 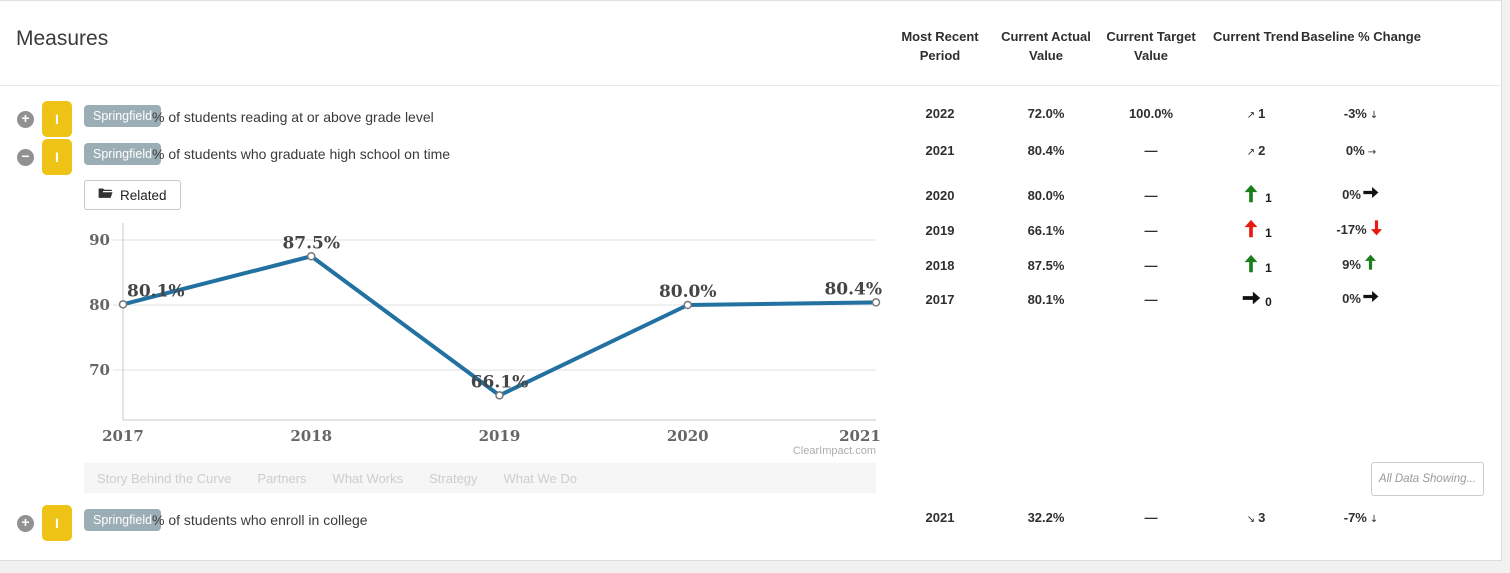 I want to click on tab-strategy: Strategy, so click(x=453, y=478).